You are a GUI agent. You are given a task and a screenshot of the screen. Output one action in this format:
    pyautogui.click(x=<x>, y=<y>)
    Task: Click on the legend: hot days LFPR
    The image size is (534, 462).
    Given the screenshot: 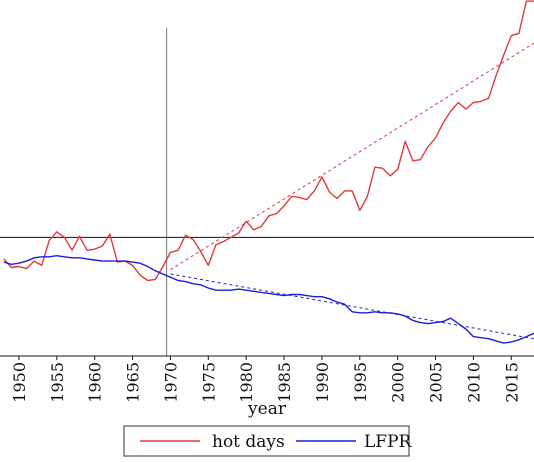 What is the action you would take?
    pyautogui.click(x=268, y=441)
    